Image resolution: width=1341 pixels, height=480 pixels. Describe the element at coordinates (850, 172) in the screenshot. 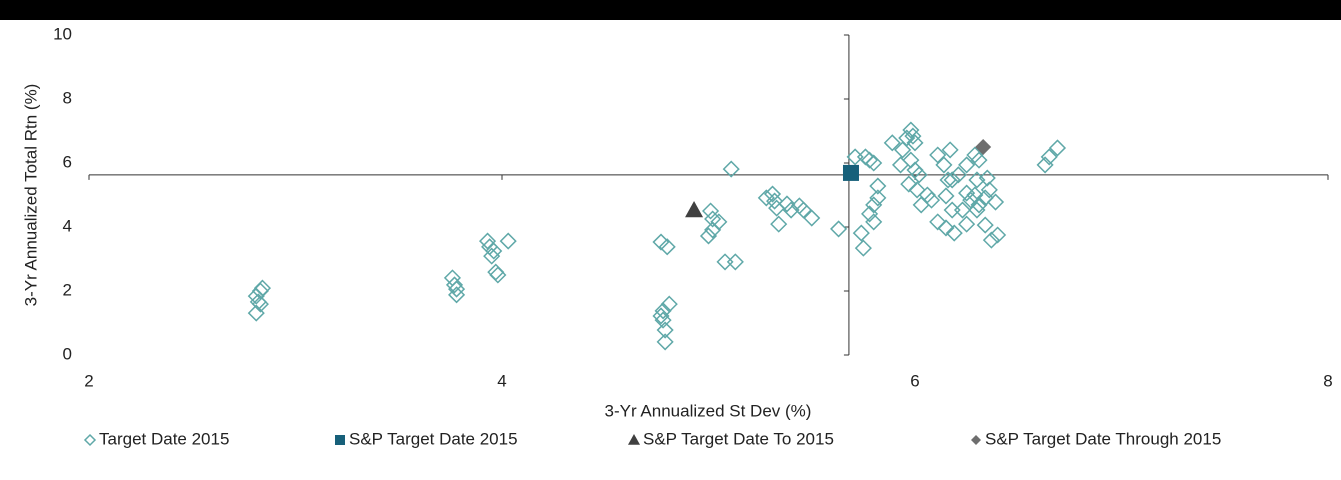

I see `marker-square` at that location.